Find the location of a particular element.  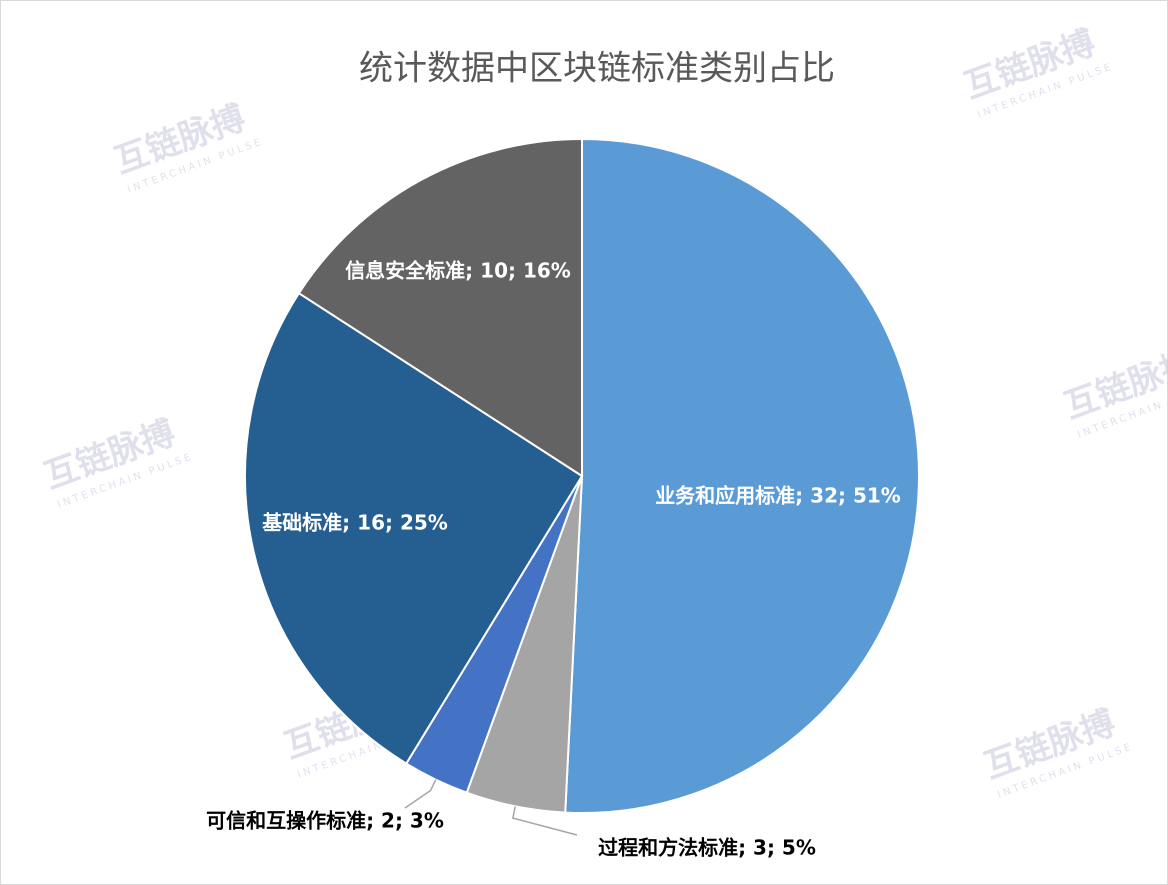

pie-slice is located at coordinates (440, 307).